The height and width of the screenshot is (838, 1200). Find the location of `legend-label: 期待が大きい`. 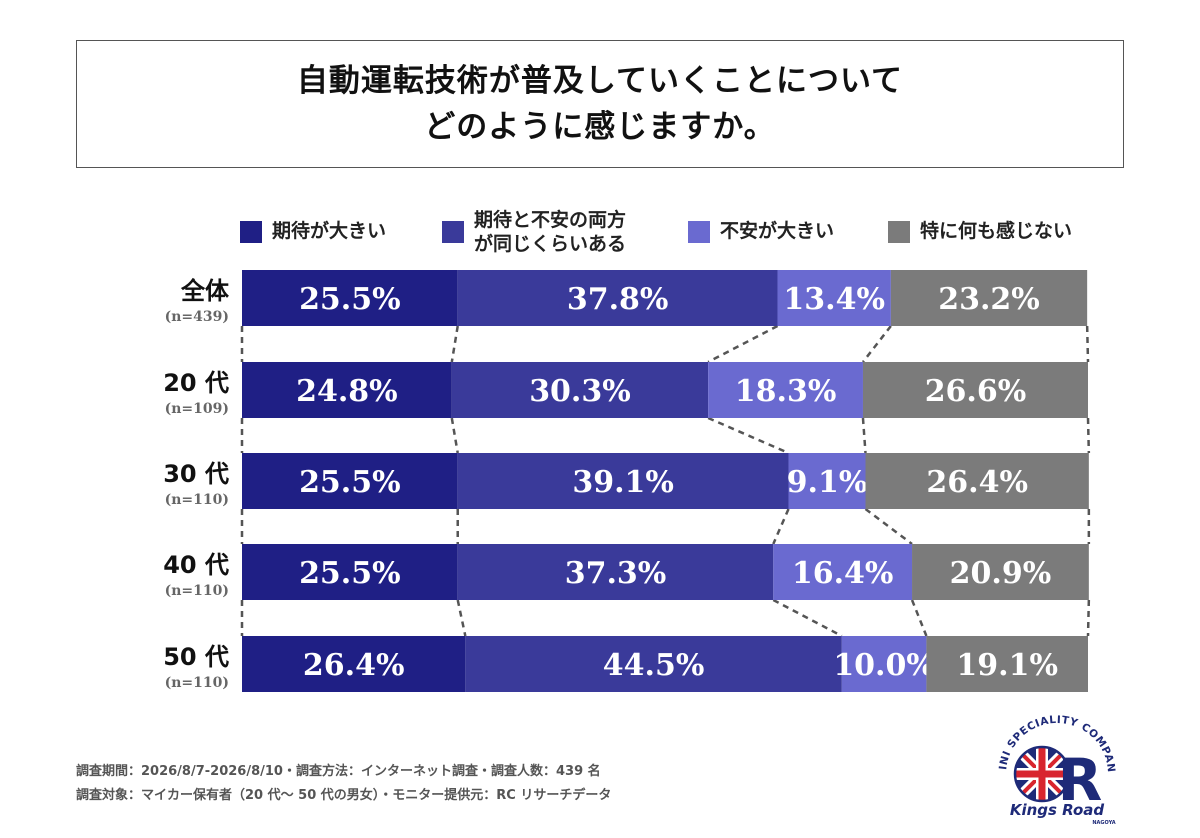

legend-label: 期待が大きい is located at coordinates (329, 231).